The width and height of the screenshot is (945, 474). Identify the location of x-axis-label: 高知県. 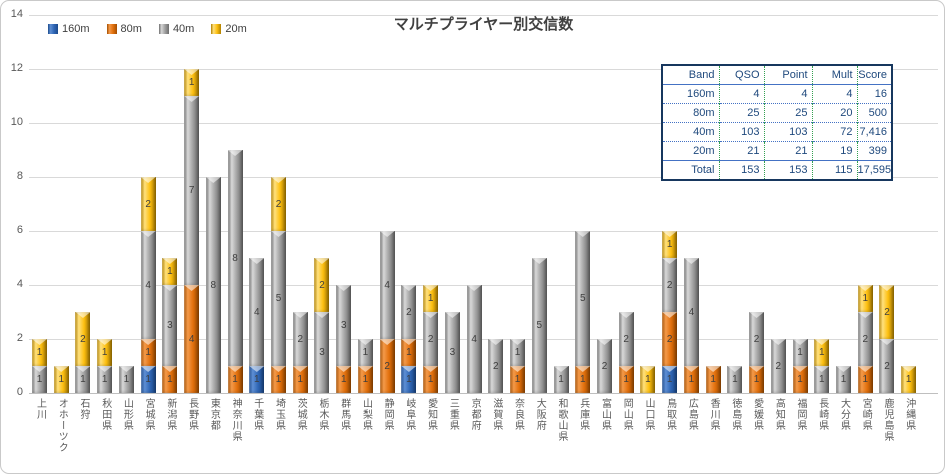
(779, 414).